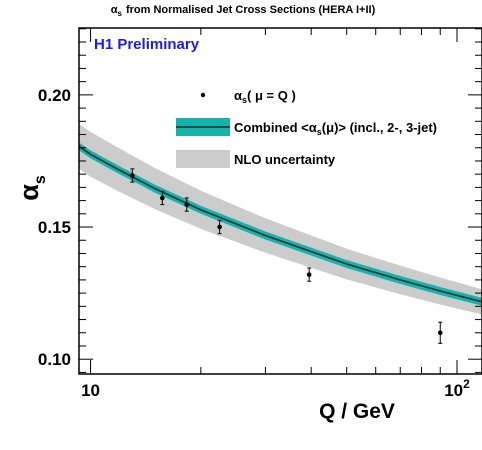 The width and height of the screenshot is (482, 450). Describe the element at coordinates (271, 95) in the screenshot. I see `legend-points-rest: ( μ = Q )` at that location.